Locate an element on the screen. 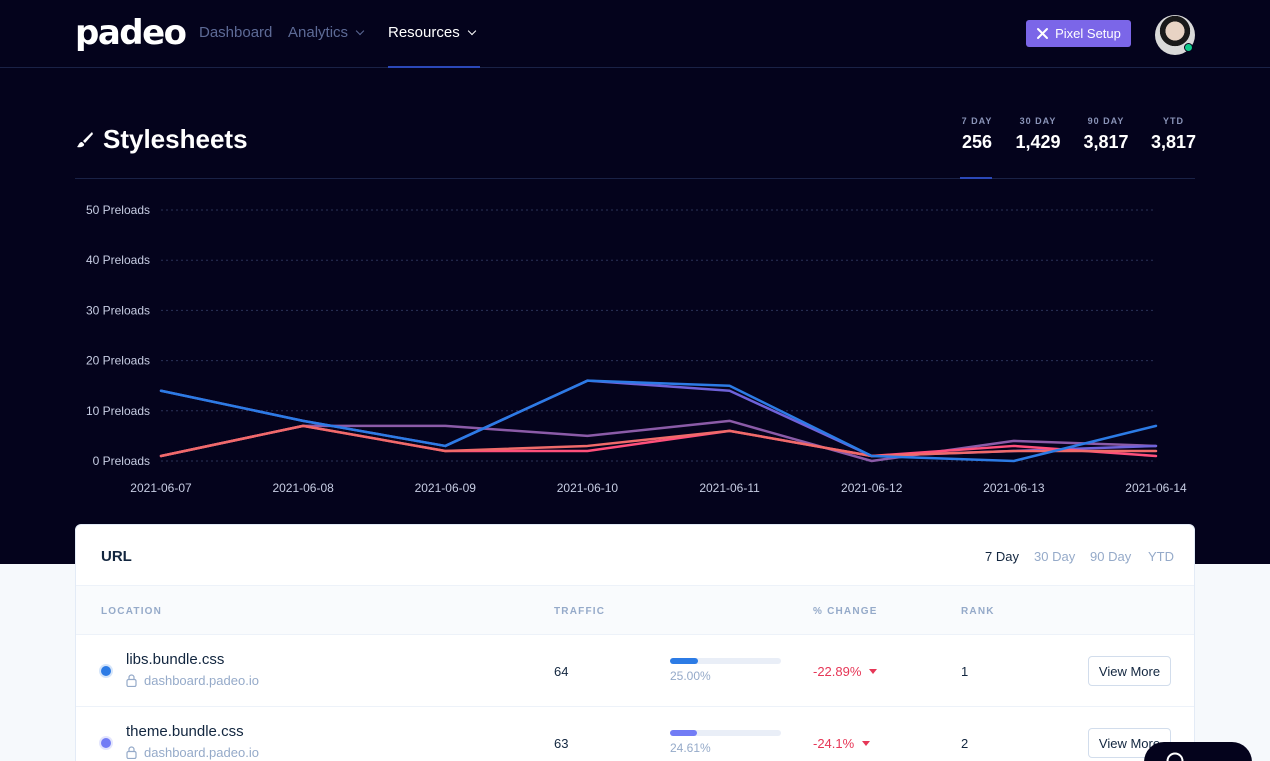  tab-ytd: YTD is located at coordinates (1161, 556).